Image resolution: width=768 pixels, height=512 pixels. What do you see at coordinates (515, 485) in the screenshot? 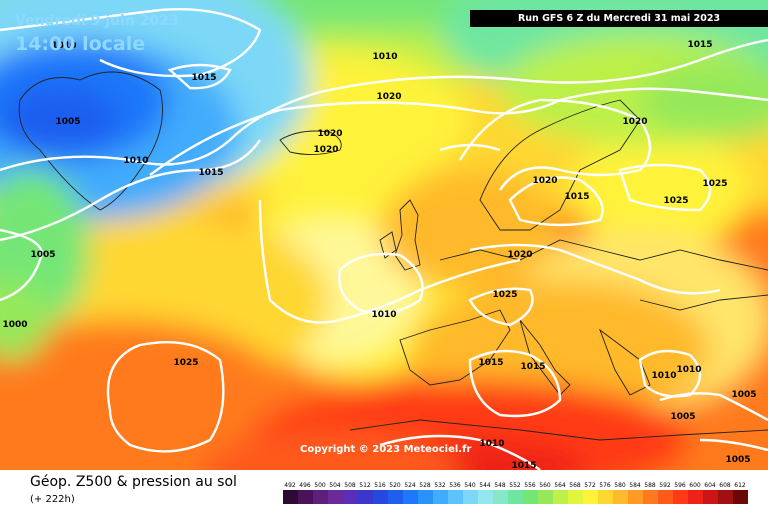
I see `legend-tick-label: 552` at bounding box center [515, 485].